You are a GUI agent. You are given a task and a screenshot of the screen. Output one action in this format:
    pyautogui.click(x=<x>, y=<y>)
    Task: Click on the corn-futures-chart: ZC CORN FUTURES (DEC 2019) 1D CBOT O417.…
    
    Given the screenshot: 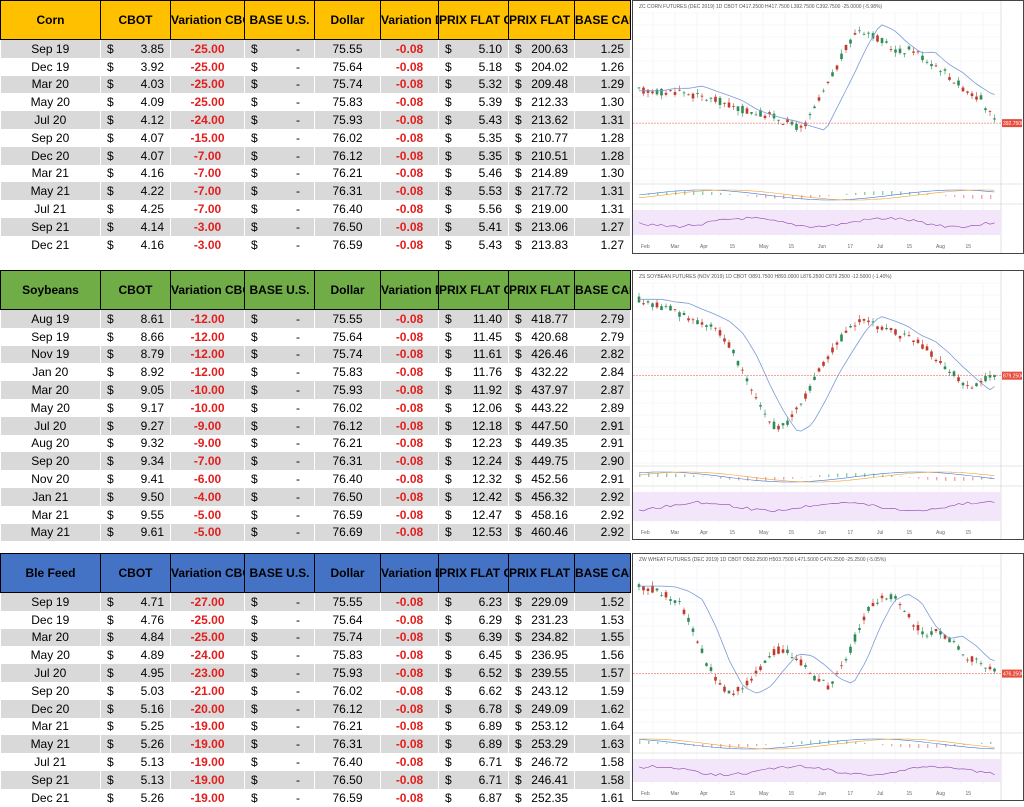 What is the action you would take?
    pyautogui.click(x=828, y=127)
    